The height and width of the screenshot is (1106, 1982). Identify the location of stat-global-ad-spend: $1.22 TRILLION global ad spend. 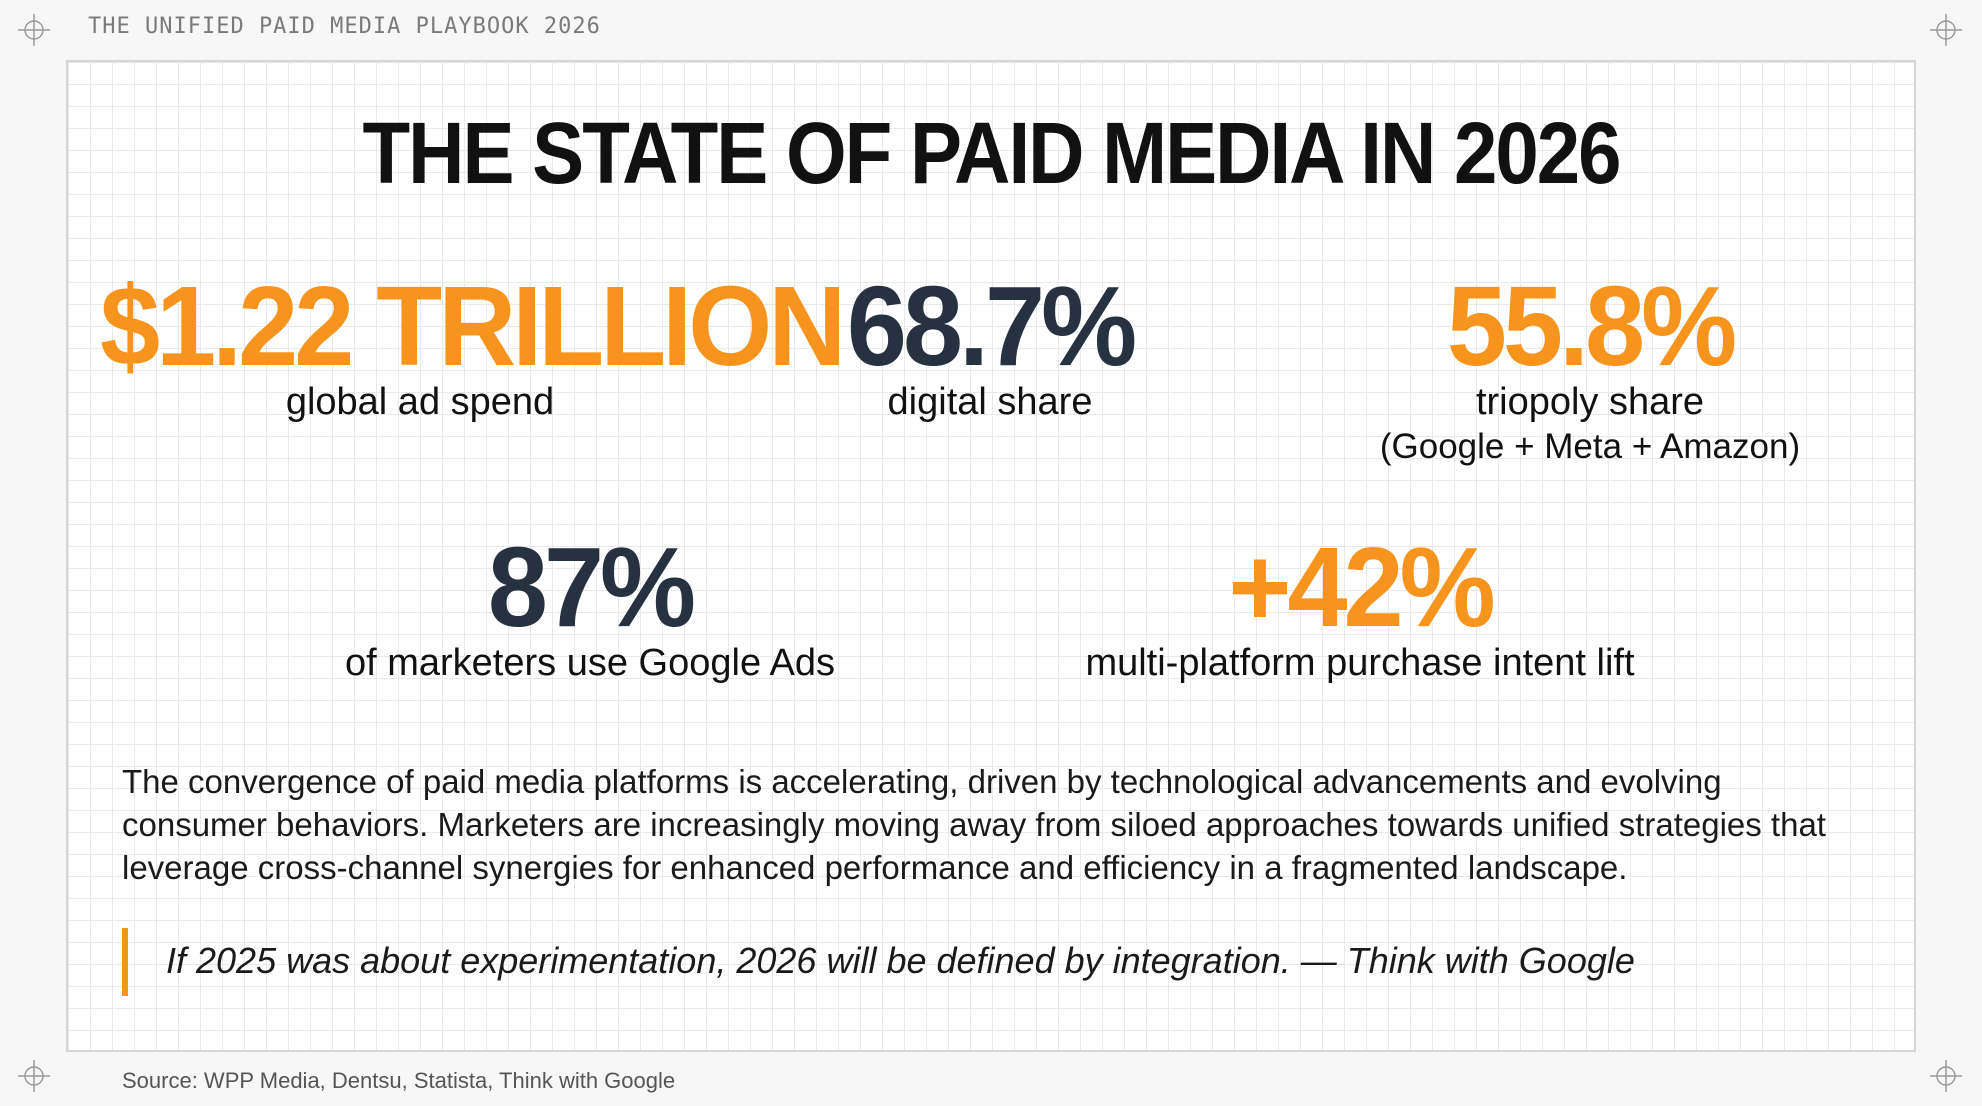
(473, 343).